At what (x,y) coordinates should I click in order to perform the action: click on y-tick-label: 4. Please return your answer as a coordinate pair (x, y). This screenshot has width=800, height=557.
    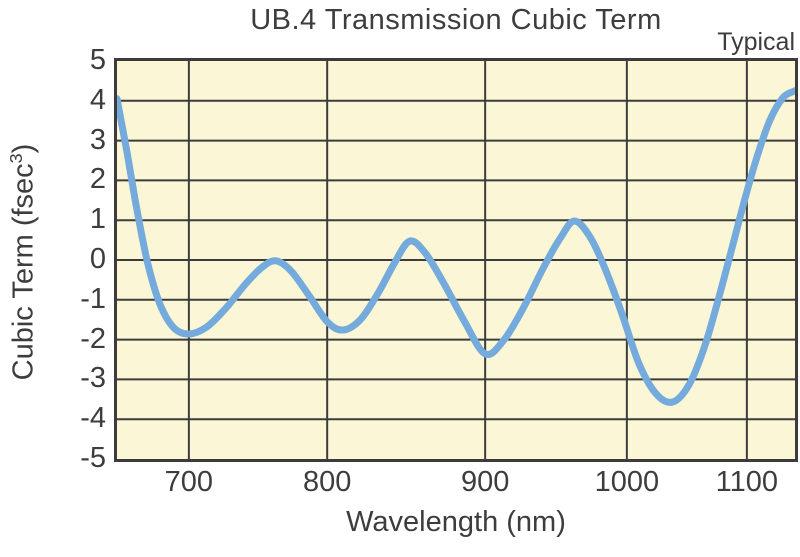
    Looking at the image, I should click on (97, 99).